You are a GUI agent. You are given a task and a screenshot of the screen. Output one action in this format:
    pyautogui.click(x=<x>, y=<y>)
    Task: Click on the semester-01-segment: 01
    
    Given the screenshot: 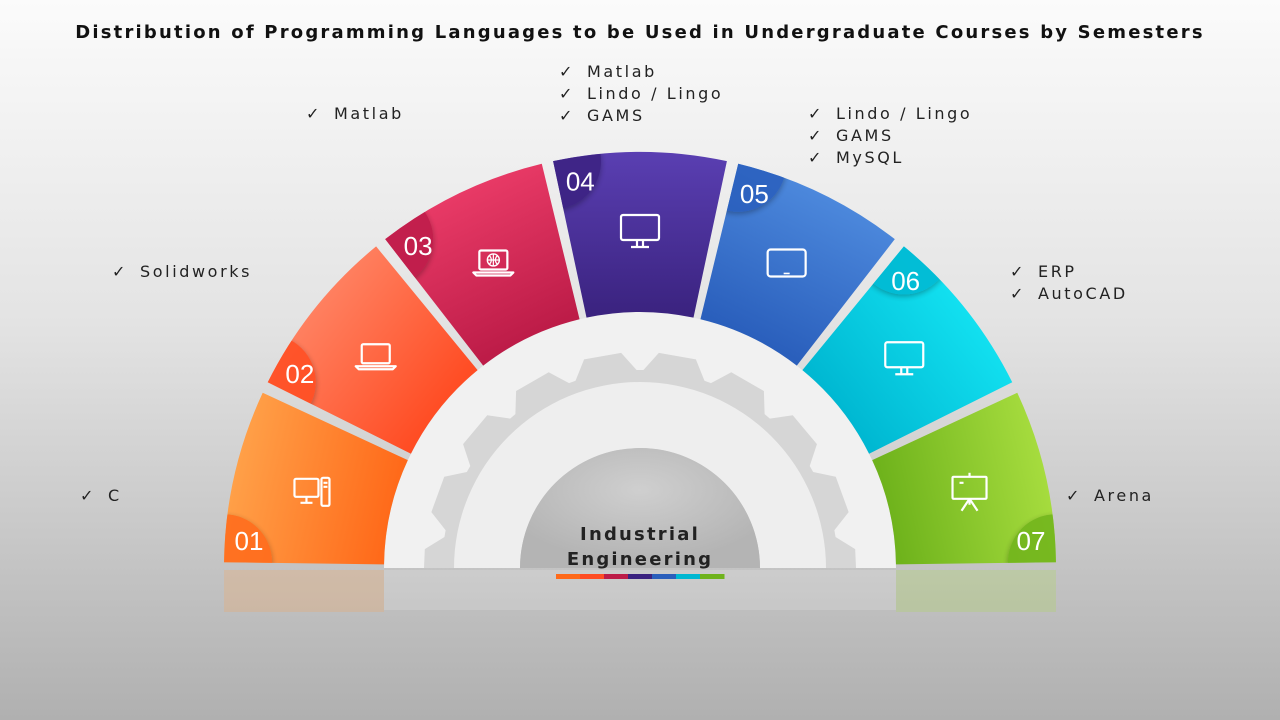 What is the action you would take?
    pyautogui.click(x=316, y=478)
    